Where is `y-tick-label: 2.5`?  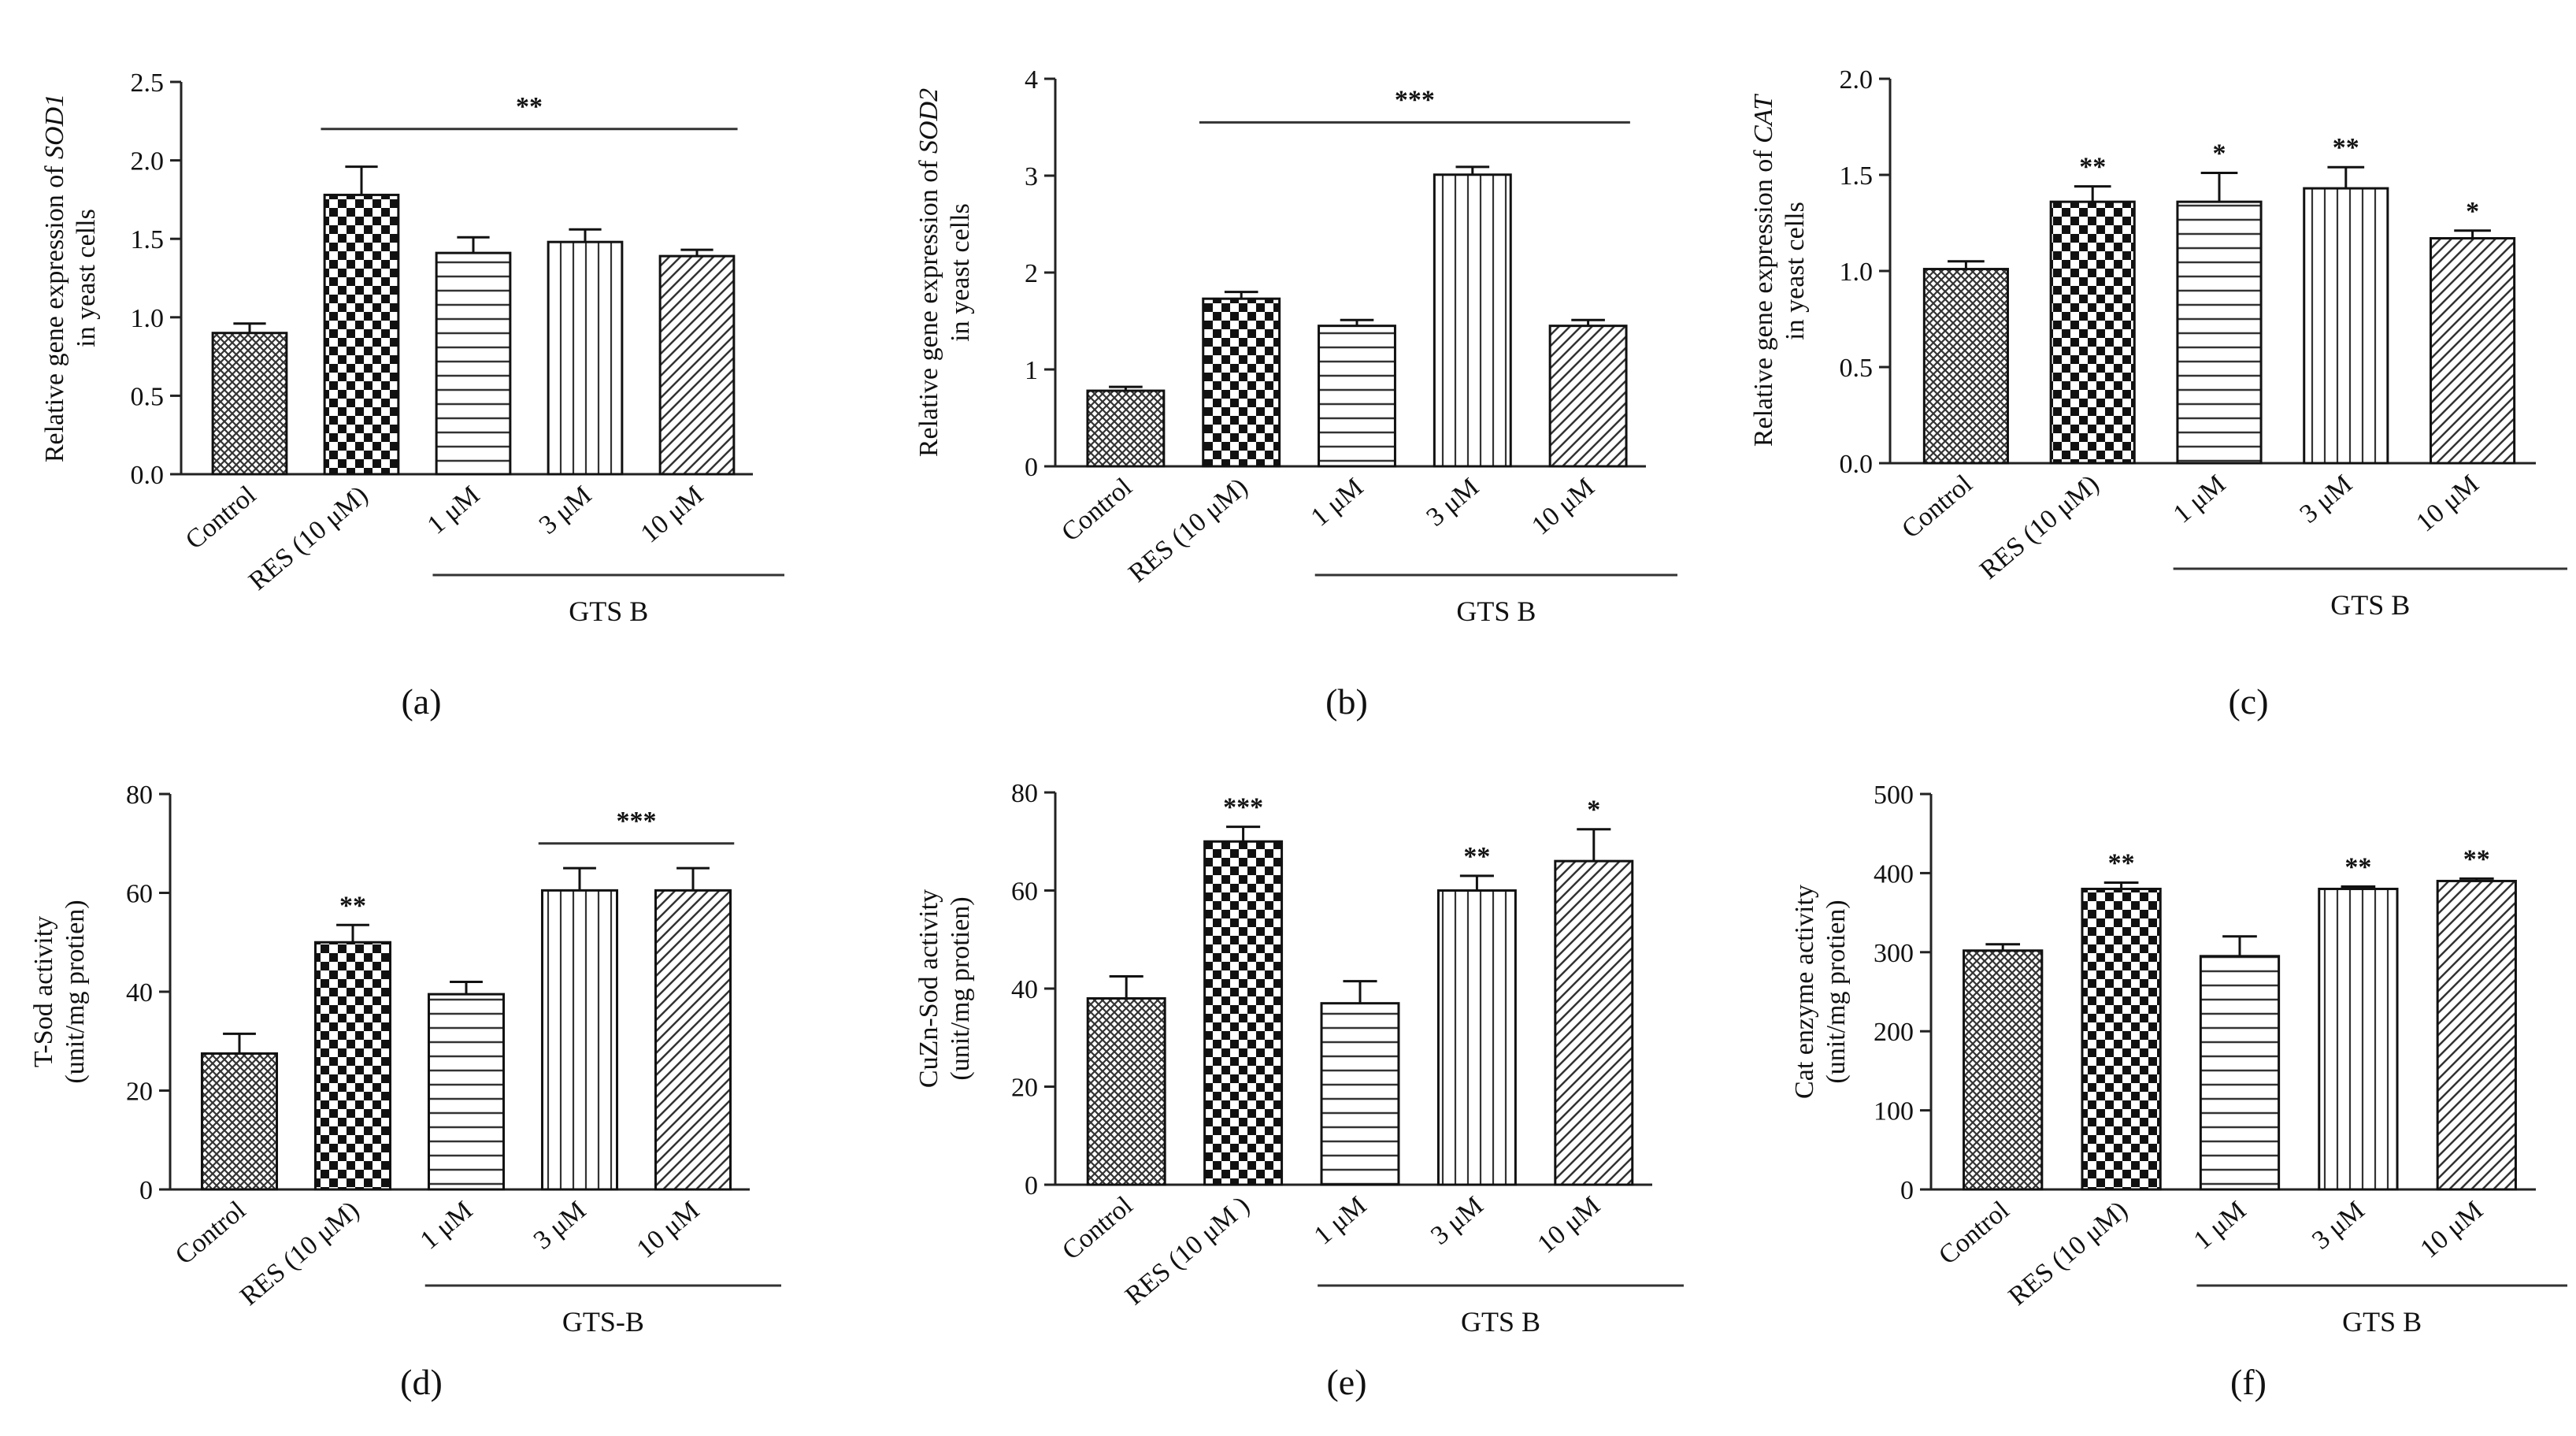 y-tick-label: 2.5 is located at coordinates (148, 83).